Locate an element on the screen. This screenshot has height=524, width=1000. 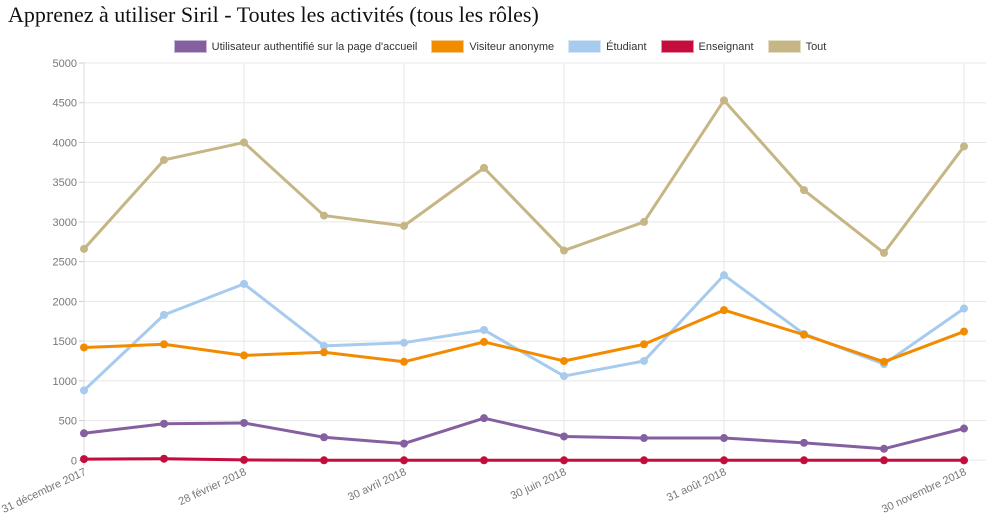
series-visiteur-anonyme is located at coordinates (524, 336).